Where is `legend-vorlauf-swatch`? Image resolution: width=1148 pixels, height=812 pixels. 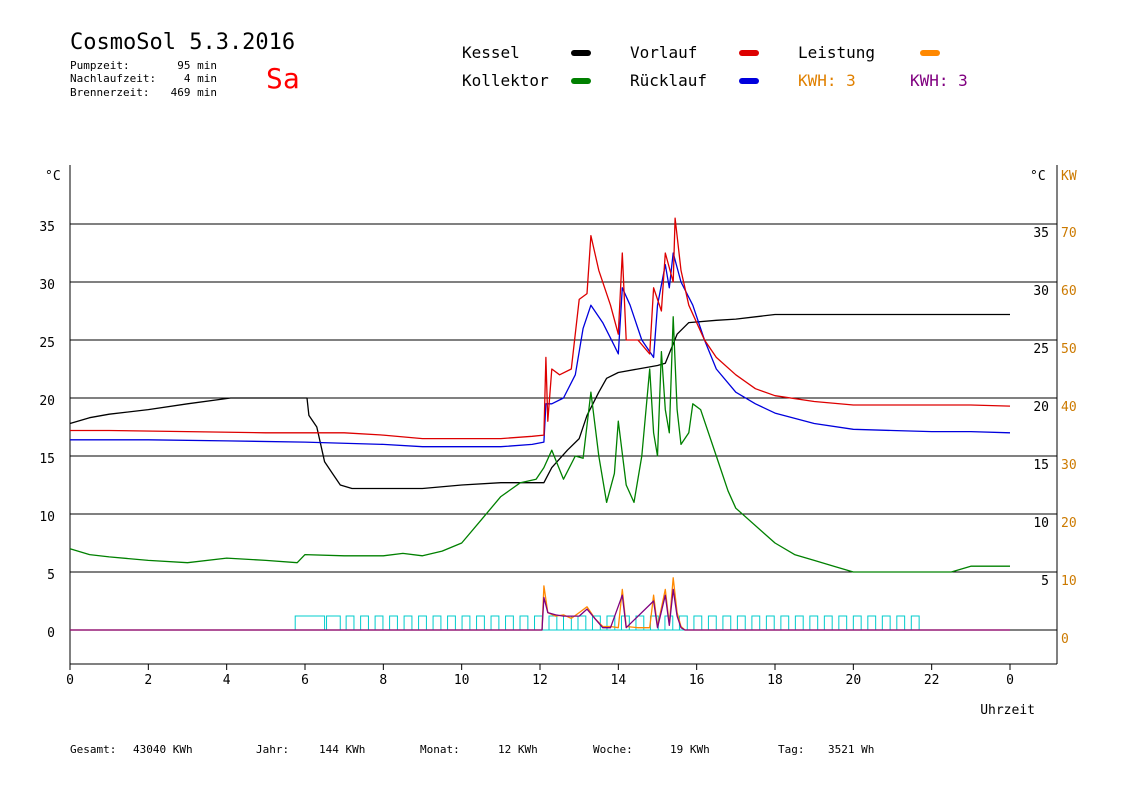
legend-vorlauf-swatch is located at coordinates (749, 53).